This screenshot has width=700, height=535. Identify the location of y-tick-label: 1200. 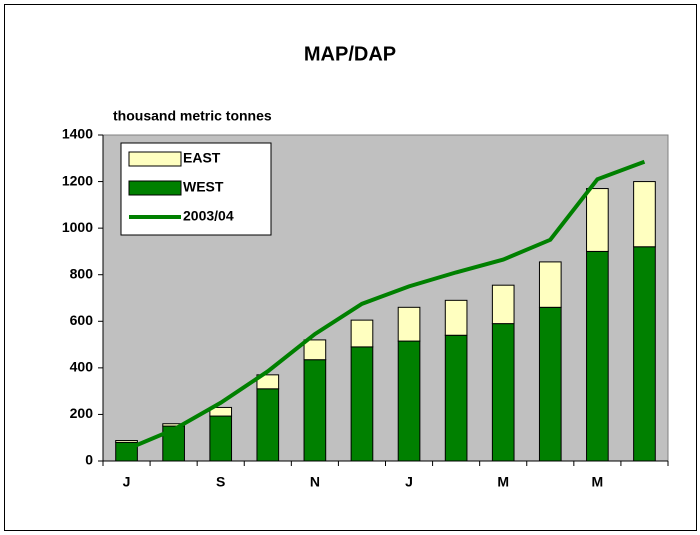
(77, 180).